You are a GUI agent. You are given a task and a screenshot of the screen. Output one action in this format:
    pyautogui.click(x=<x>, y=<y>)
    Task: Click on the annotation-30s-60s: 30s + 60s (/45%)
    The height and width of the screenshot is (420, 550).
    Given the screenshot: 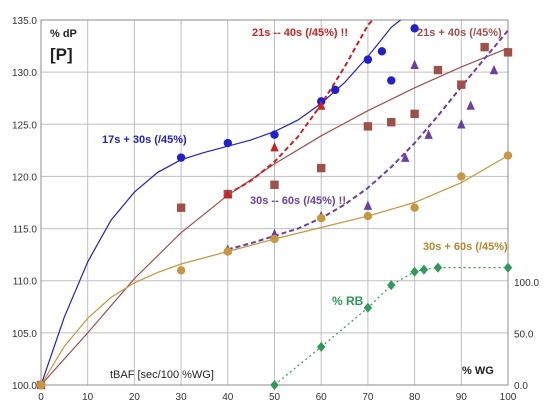 What is the action you would take?
    pyautogui.click(x=465, y=247)
    